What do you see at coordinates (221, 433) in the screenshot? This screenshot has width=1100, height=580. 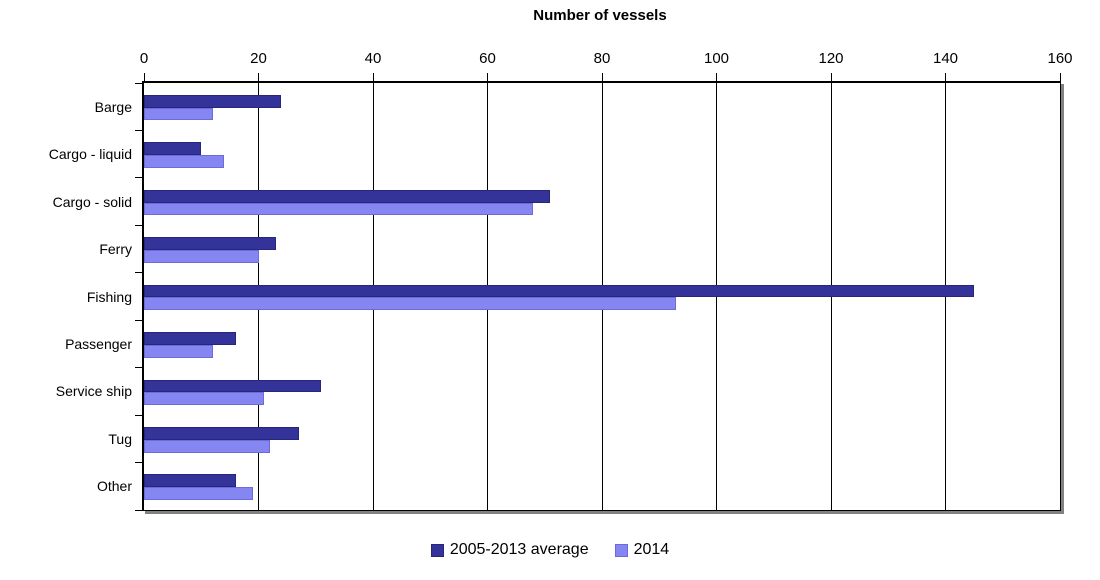 I see `bar-tug-2005-2013-average` at bounding box center [221, 433].